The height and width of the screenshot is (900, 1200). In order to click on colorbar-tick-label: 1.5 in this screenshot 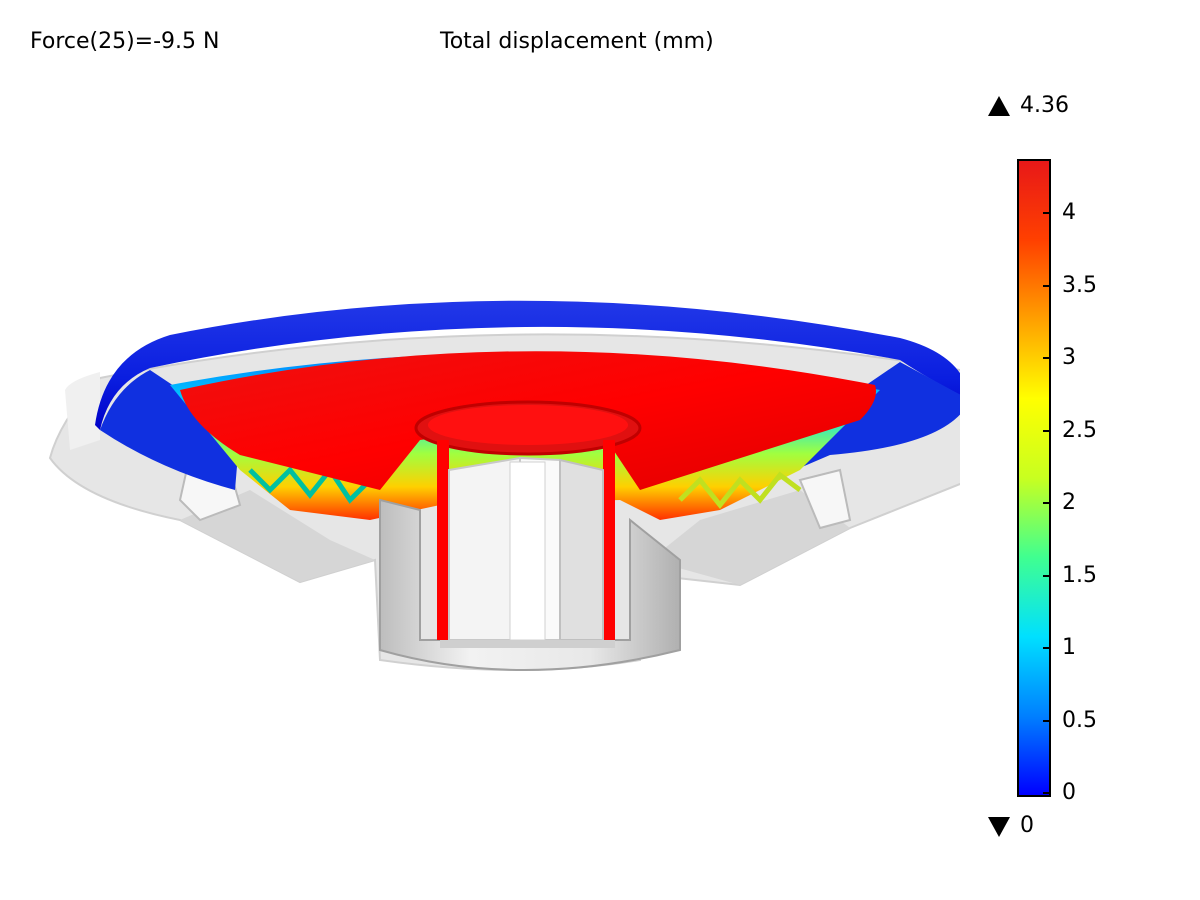, I will do `click(1079, 575)`.